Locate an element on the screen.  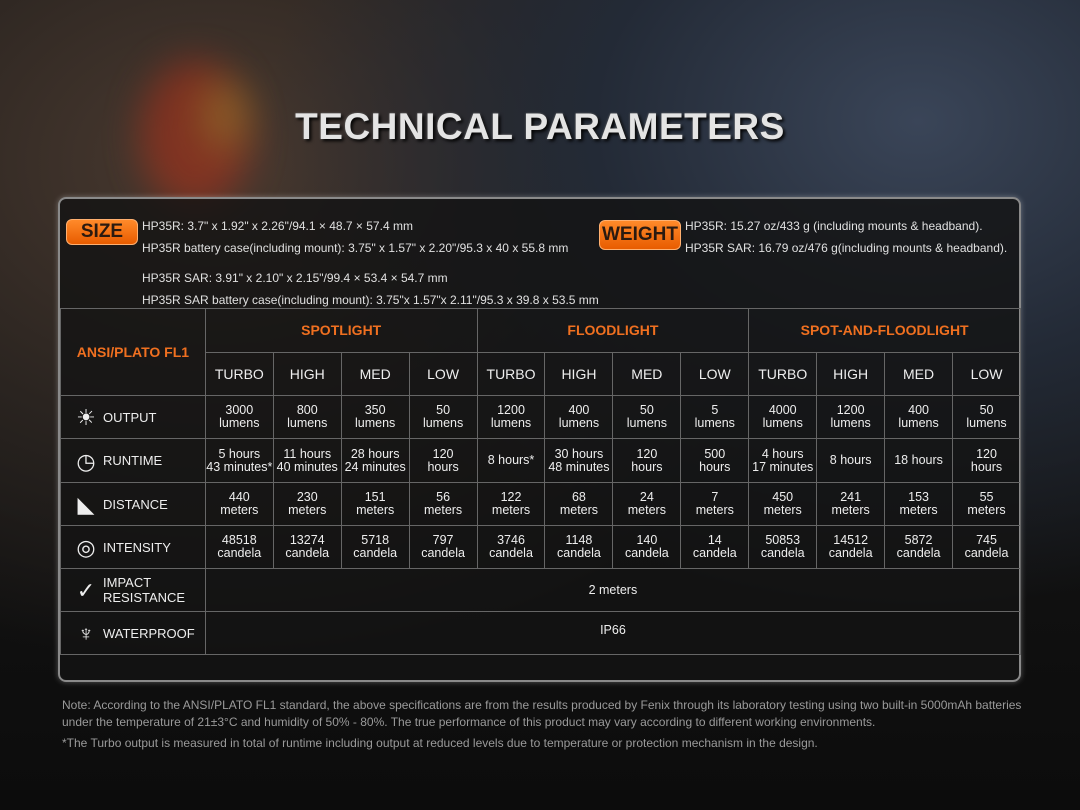
row-label-text: INTENSITY is located at coordinates (137, 548).